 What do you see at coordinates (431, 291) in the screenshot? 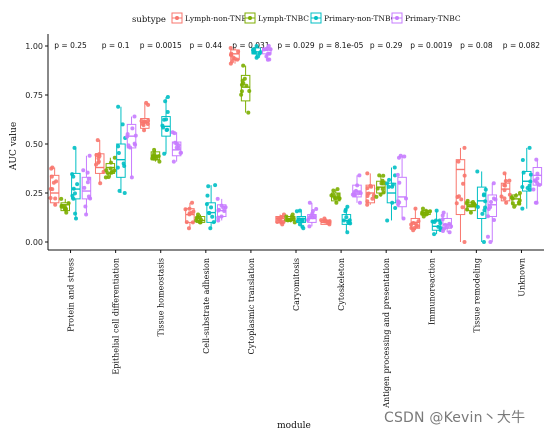
I see `x-tick-label: Immunoreaction` at bounding box center [431, 291].